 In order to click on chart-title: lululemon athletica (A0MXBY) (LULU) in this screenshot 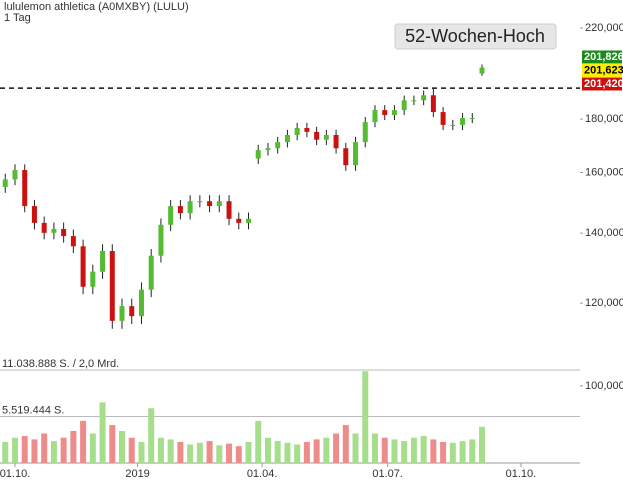, I will do `click(96, 7)`.